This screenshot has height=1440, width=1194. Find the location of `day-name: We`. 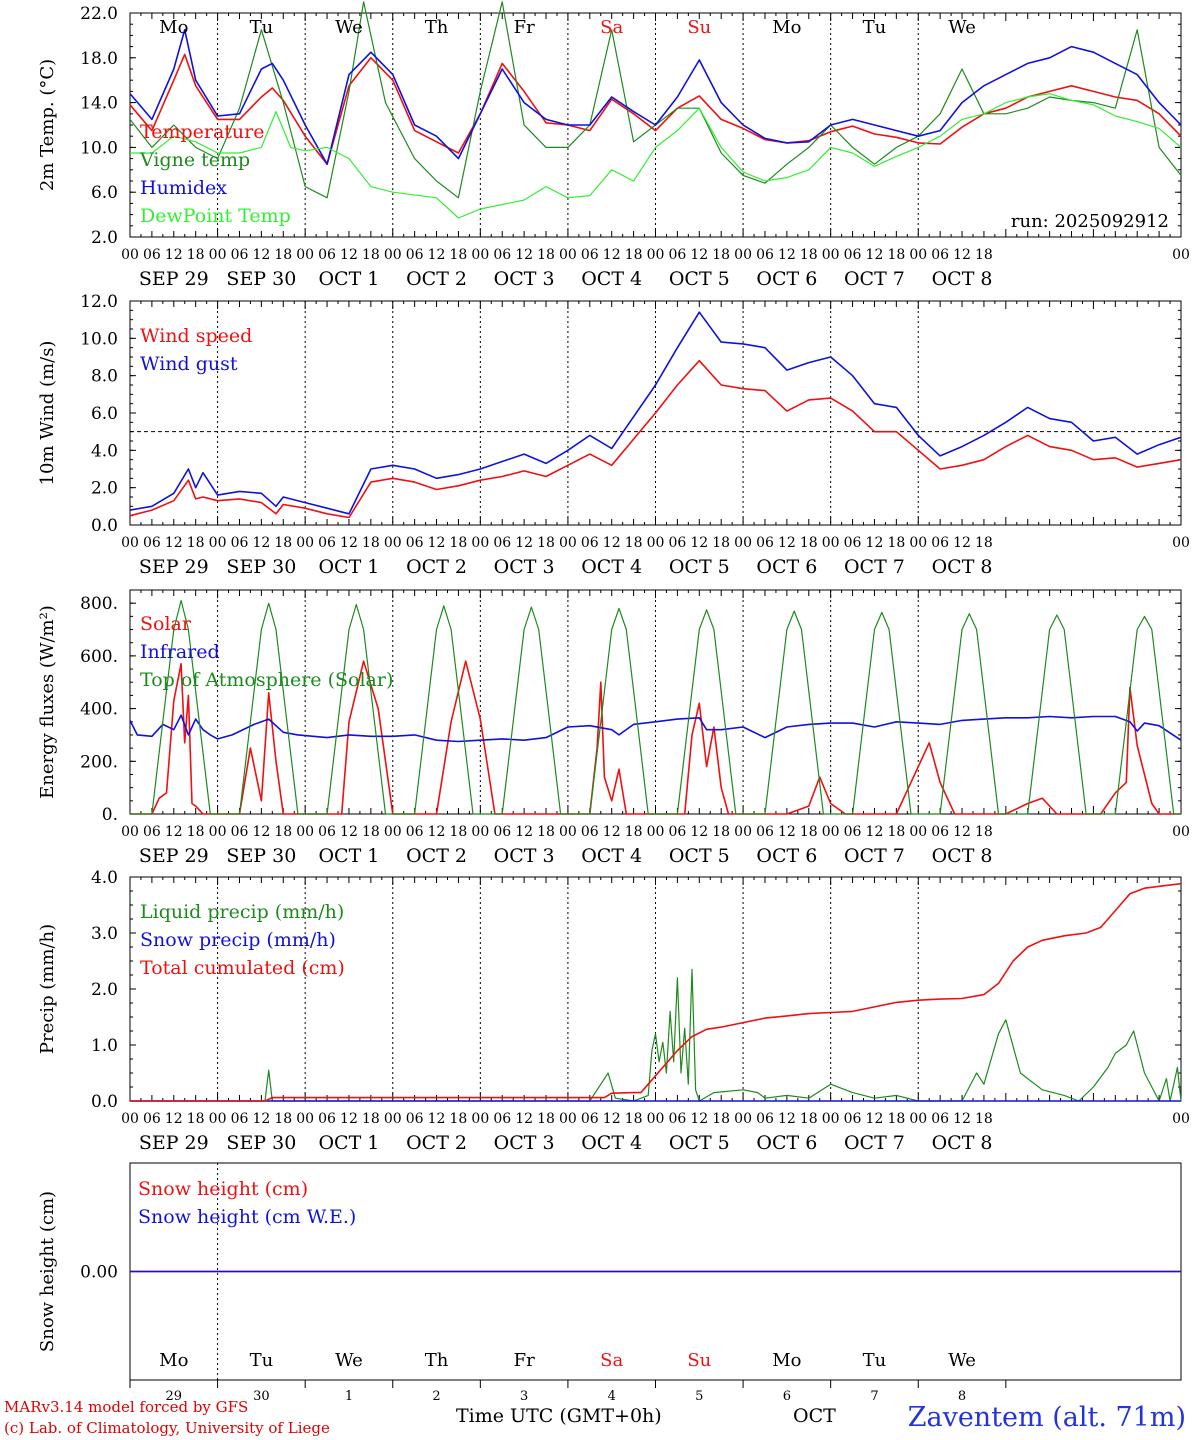

day-name: We is located at coordinates (349, 27).